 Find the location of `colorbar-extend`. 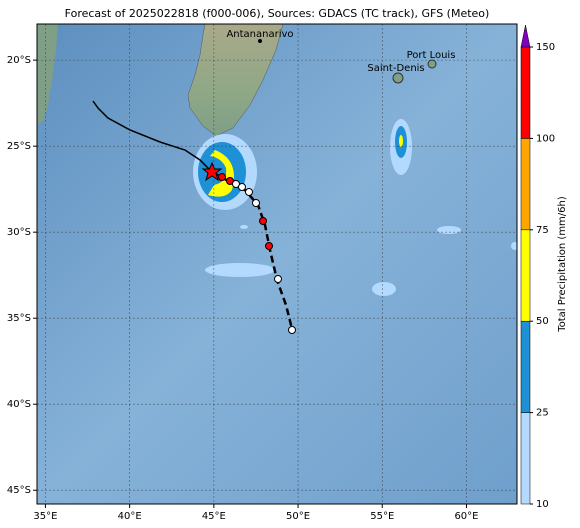

colorbar-extend is located at coordinates (525, 36).